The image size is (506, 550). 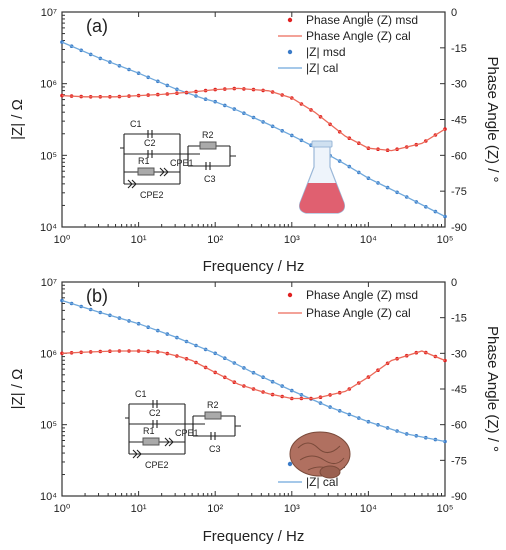 I want to click on legend-entry: |Z| msd, so click(x=326, y=52).